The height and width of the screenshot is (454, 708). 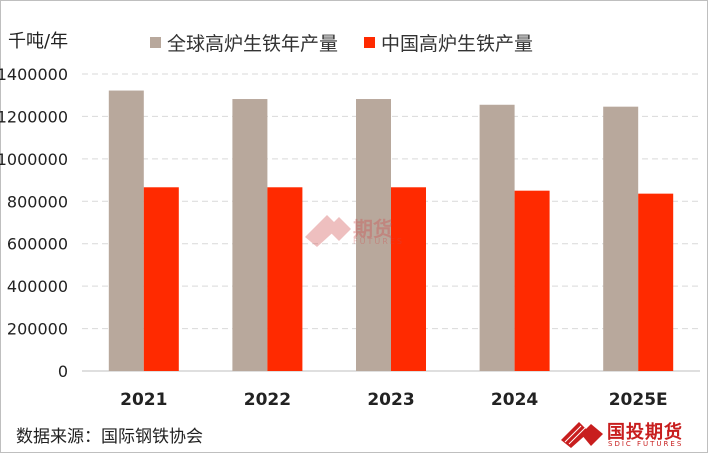 What do you see at coordinates (34, 74) in the screenshot?
I see `y-tick-label: 1400000` at bounding box center [34, 74].